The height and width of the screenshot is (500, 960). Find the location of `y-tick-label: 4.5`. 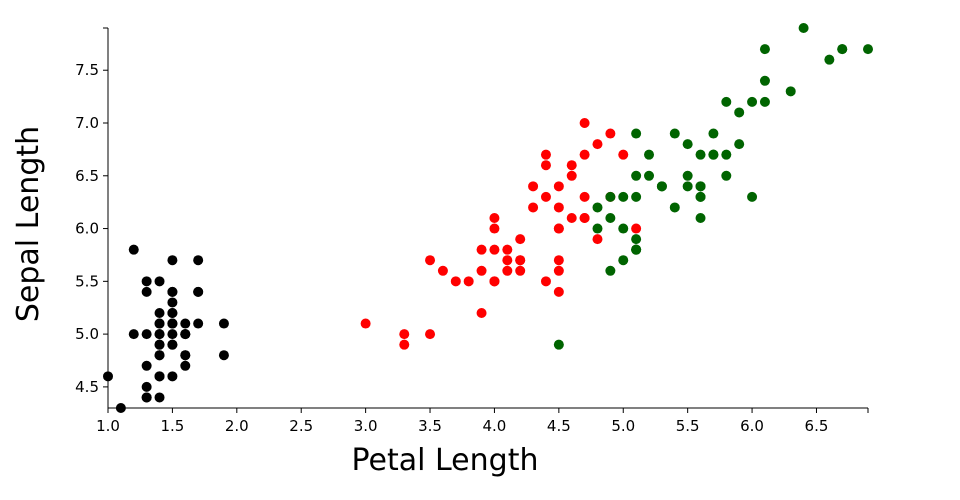

y-tick-label: 4.5 is located at coordinates (87, 387).